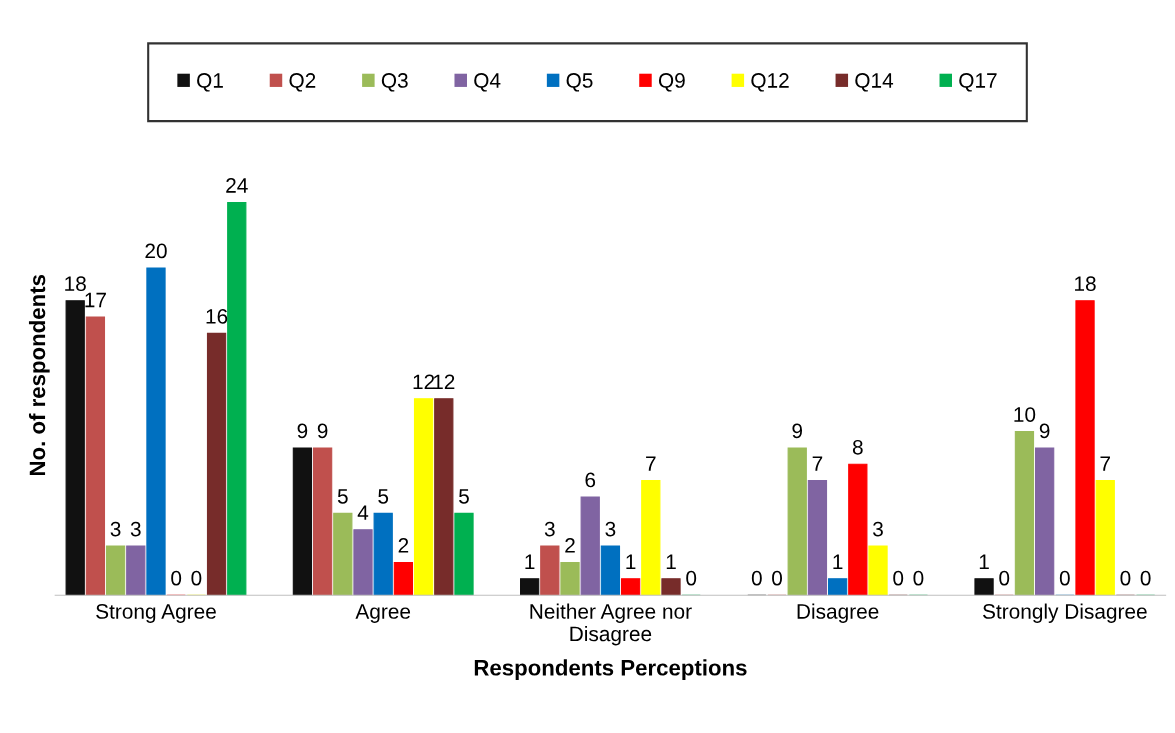  What do you see at coordinates (671, 82) in the screenshot?
I see `legend-label: Q9` at bounding box center [671, 82].